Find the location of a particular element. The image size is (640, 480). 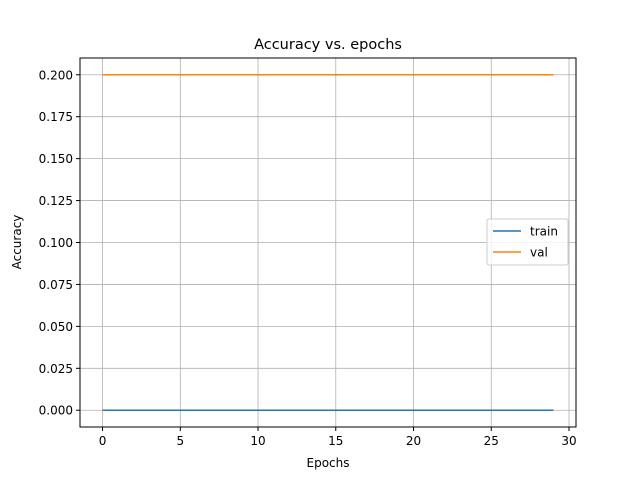

x-tick-label: 10 is located at coordinates (257, 441).